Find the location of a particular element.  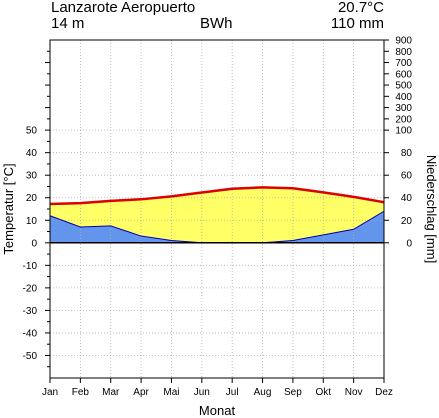

precip-tick-label: 400 is located at coordinates (403, 97).